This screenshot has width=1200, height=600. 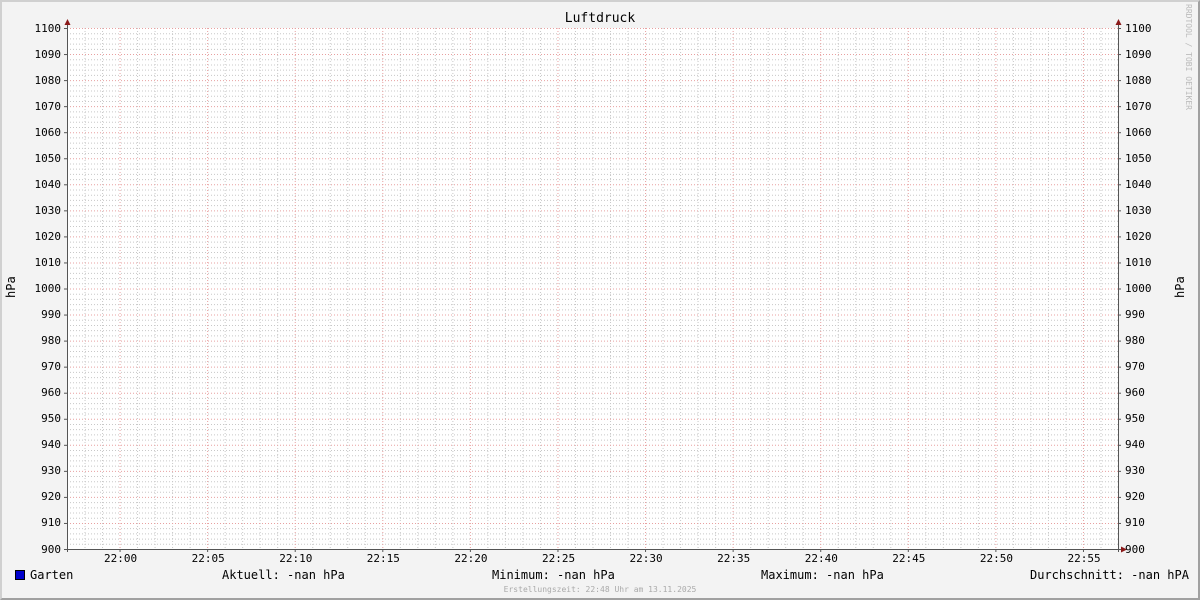 What do you see at coordinates (11, 287) in the screenshot?
I see `y-axis-label-left: hPa` at bounding box center [11, 287].